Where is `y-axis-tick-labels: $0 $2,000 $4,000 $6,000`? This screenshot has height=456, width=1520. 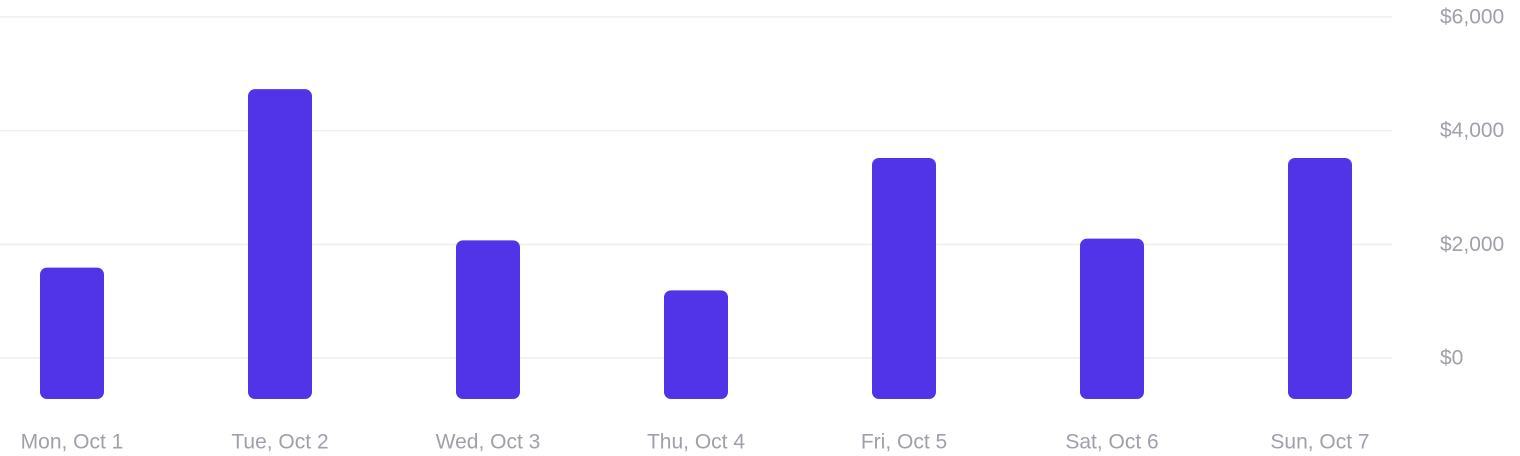 y-axis-tick-labels: $0 $2,000 $4,000 $6,000 is located at coordinates (1472, 188).